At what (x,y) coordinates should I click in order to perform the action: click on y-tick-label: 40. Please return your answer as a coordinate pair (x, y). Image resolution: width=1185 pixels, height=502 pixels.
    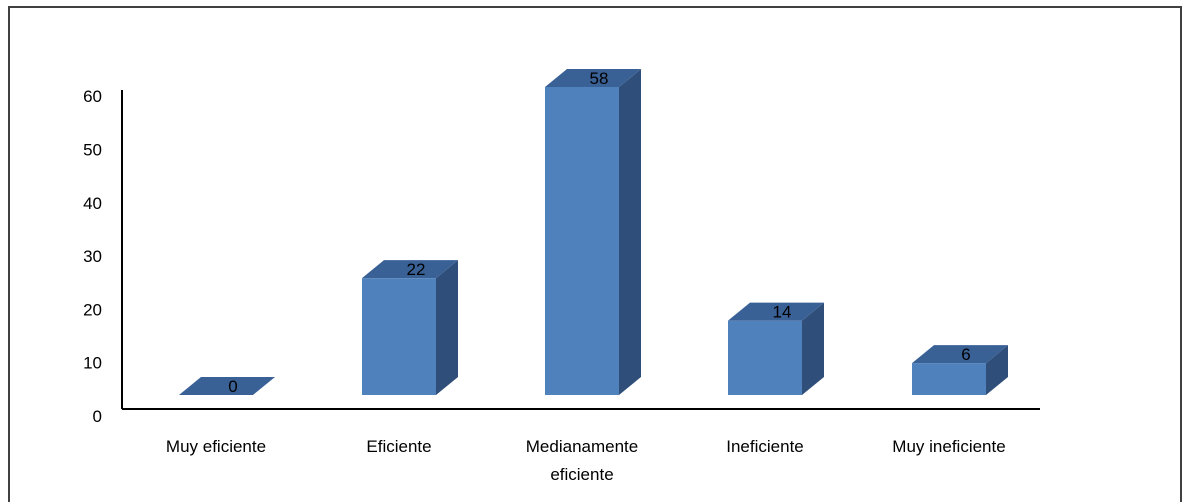
    Looking at the image, I should click on (92, 203).